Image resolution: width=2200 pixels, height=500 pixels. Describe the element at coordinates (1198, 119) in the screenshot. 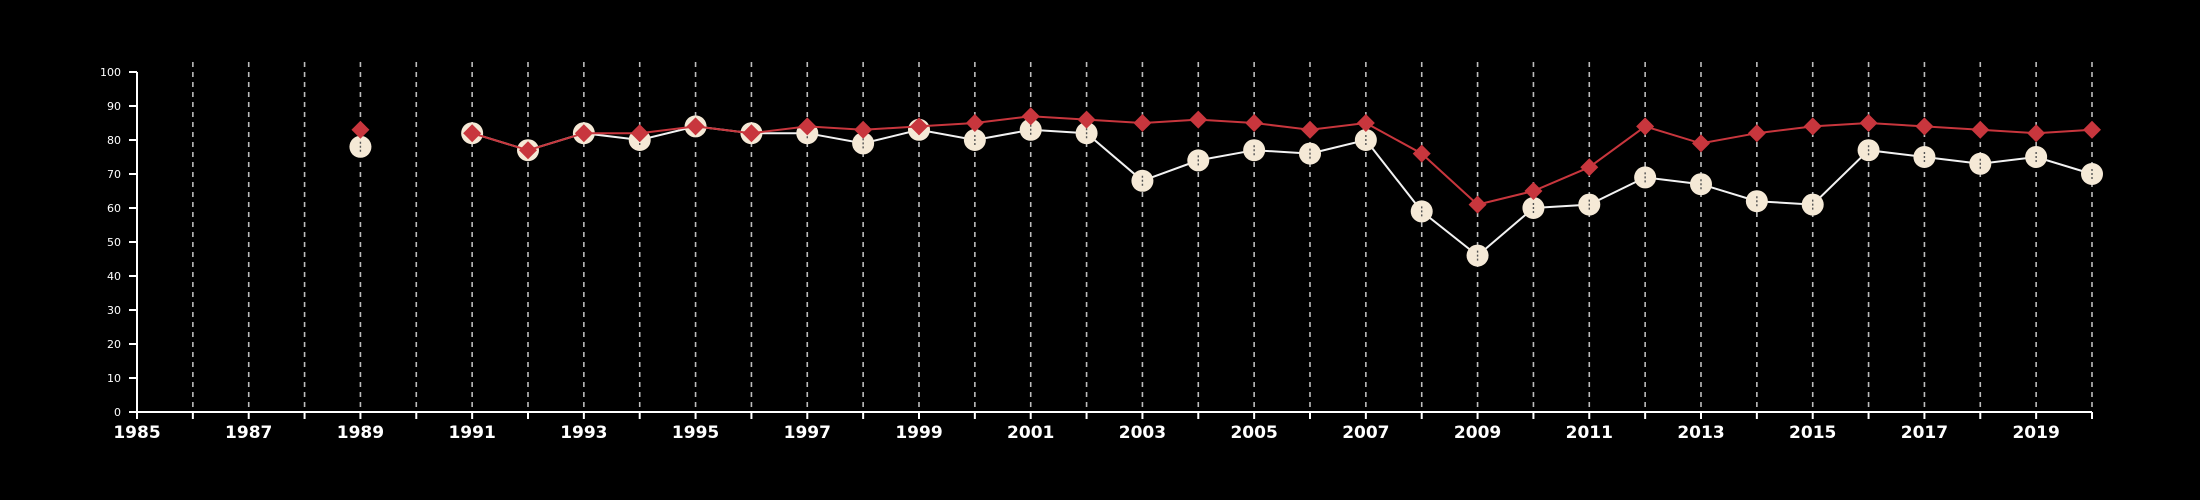

I see `diamond-point-2004` at that location.